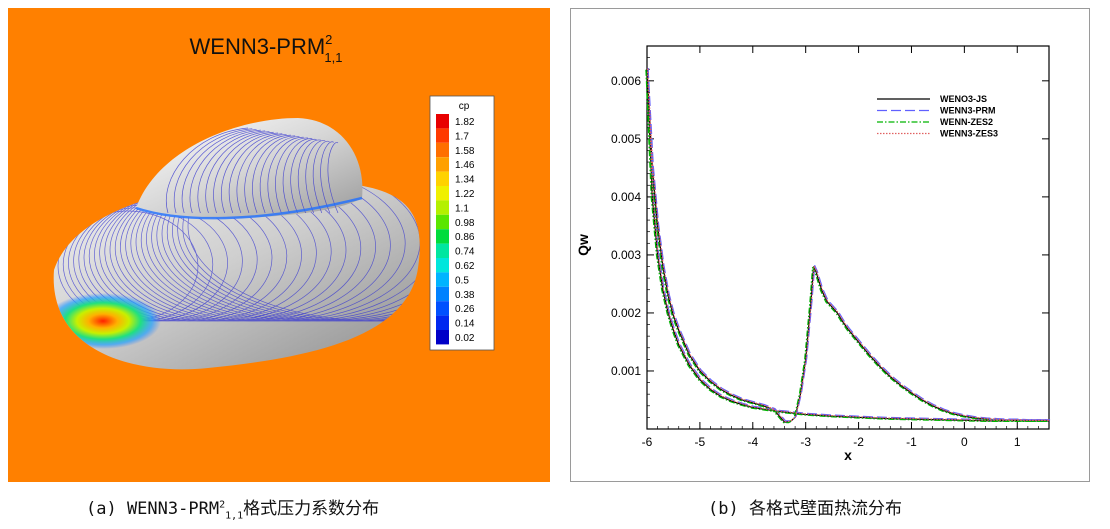 The image size is (1110, 529). Describe the element at coordinates (626, 371) in the screenshot. I see `y-tick-label: 0.001` at that location.